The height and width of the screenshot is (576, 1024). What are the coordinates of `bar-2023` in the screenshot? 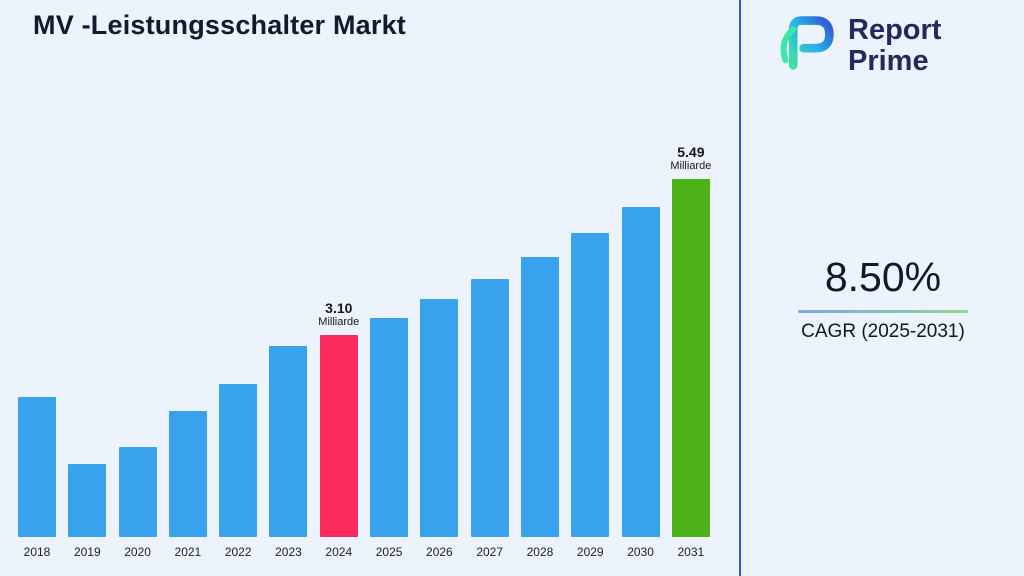 It's located at (288, 441).